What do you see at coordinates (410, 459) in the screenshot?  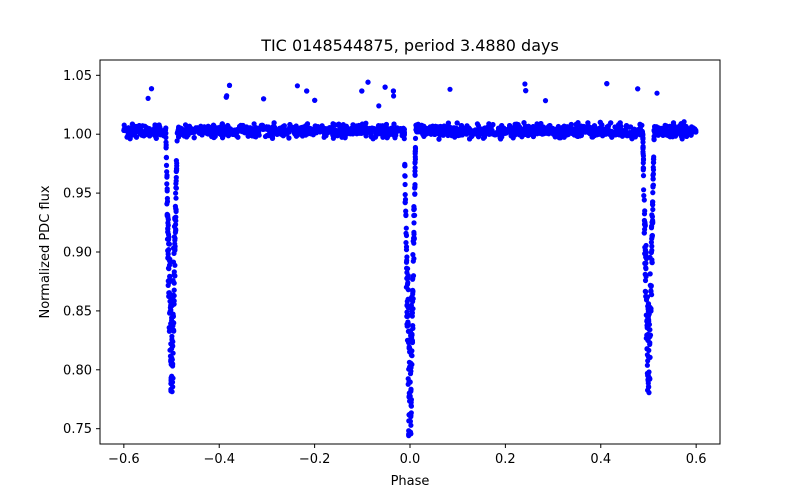 I see `x-tick-label: 0.0` at bounding box center [410, 459].